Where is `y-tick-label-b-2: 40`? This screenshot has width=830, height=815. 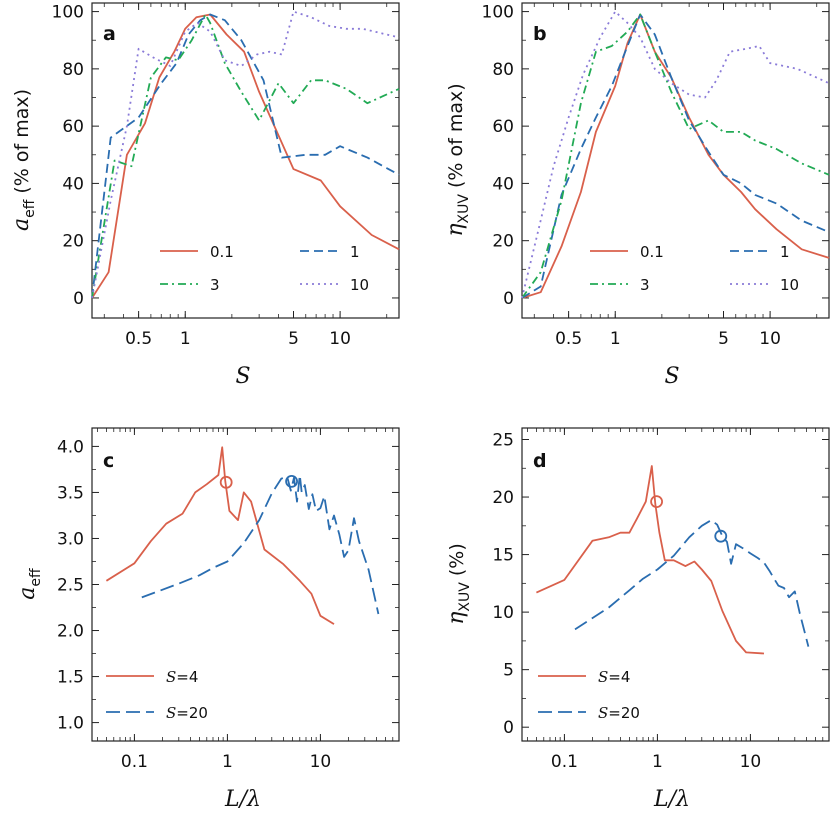 y-tick-label-b-2: 40 is located at coordinates (503, 184).